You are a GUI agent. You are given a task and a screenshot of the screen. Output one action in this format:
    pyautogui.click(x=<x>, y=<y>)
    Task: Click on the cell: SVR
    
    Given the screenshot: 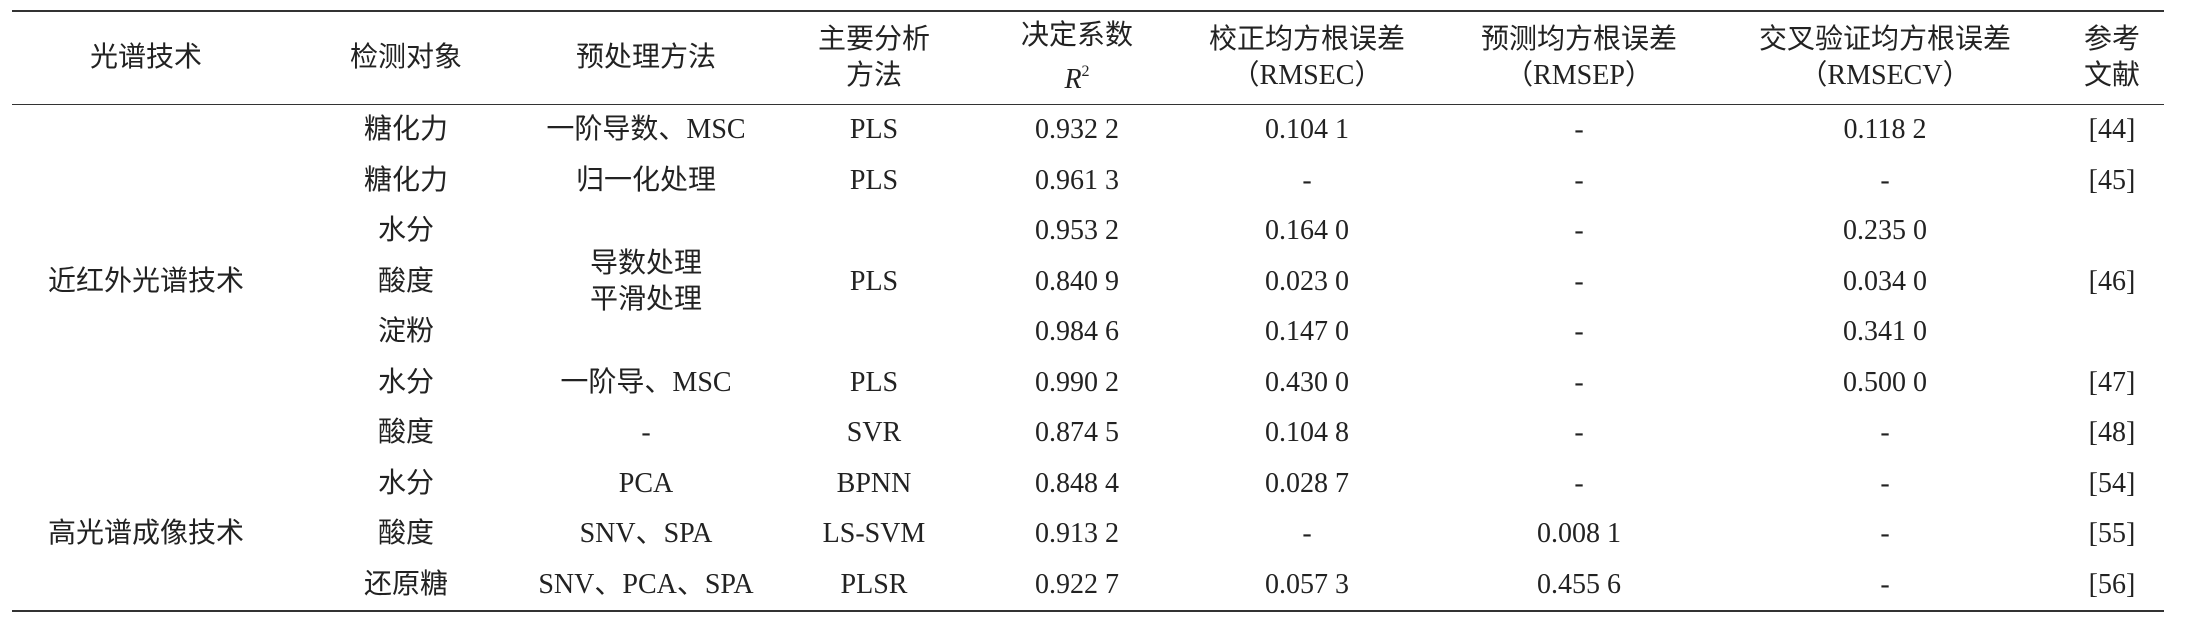 What is the action you would take?
    pyautogui.click(x=874, y=433)
    